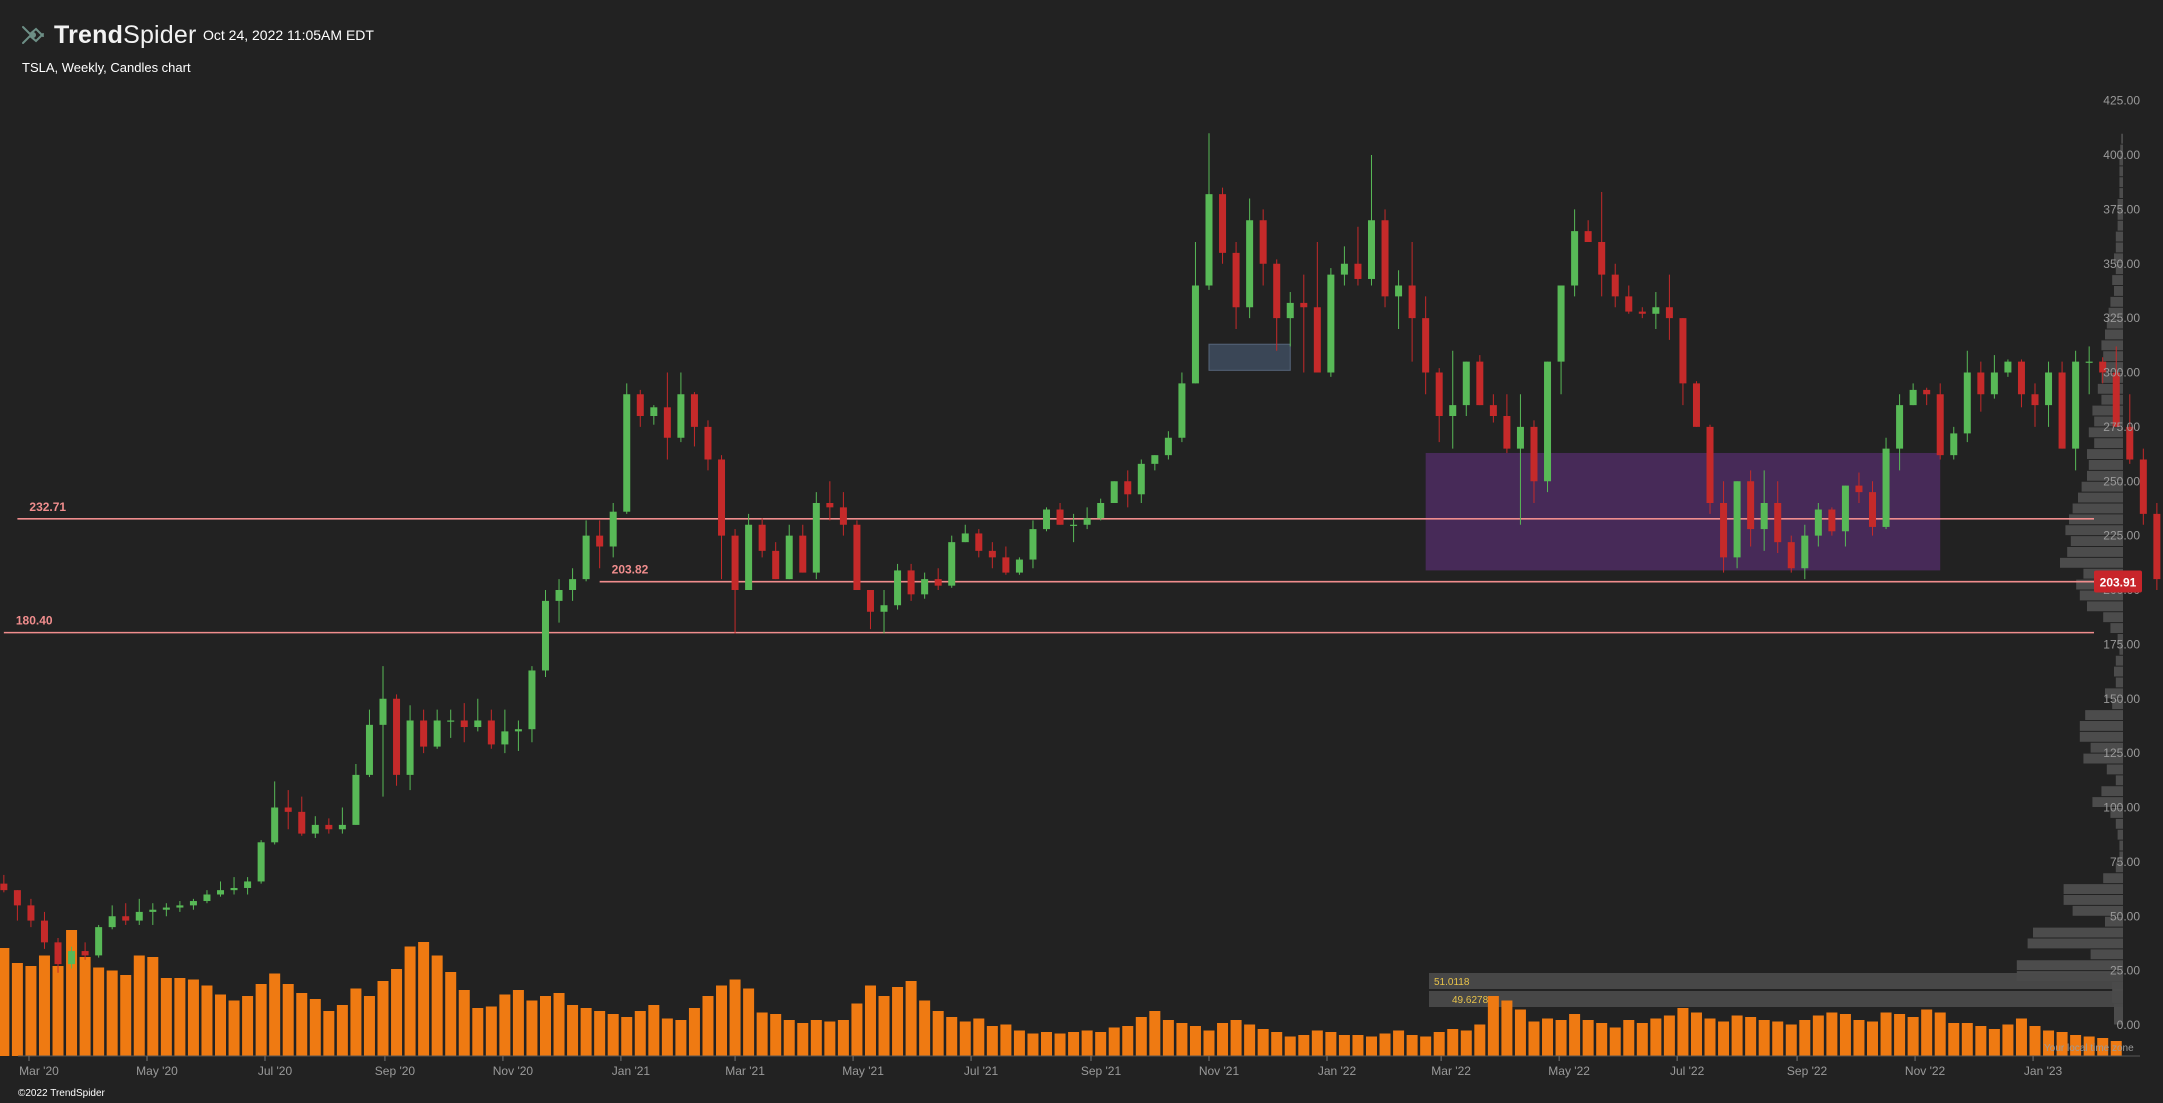 The height and width of the screenshot is (1103, 2163). Describe the element at coordinates (2121, 101) in the screenshot. I see `y-tick-label-17: 425.00` at that location.